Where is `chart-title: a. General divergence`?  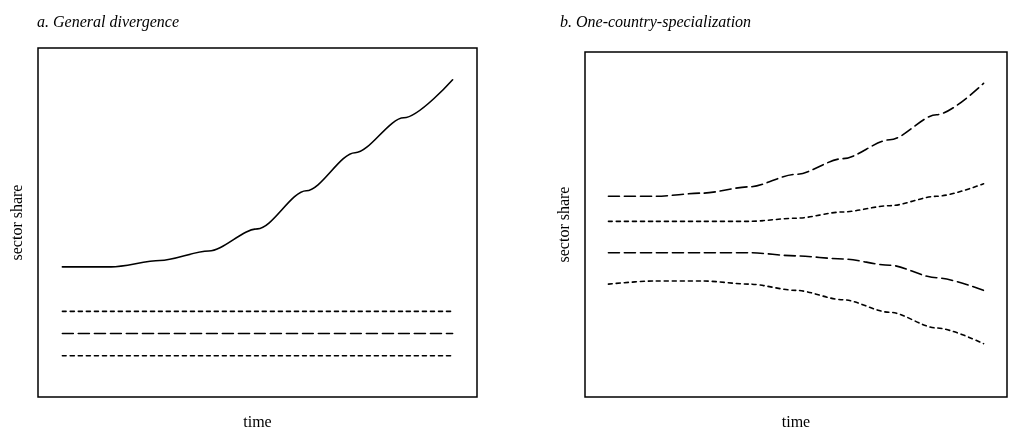 chart-title: a. General divergence is located at coordinates (108, 21).